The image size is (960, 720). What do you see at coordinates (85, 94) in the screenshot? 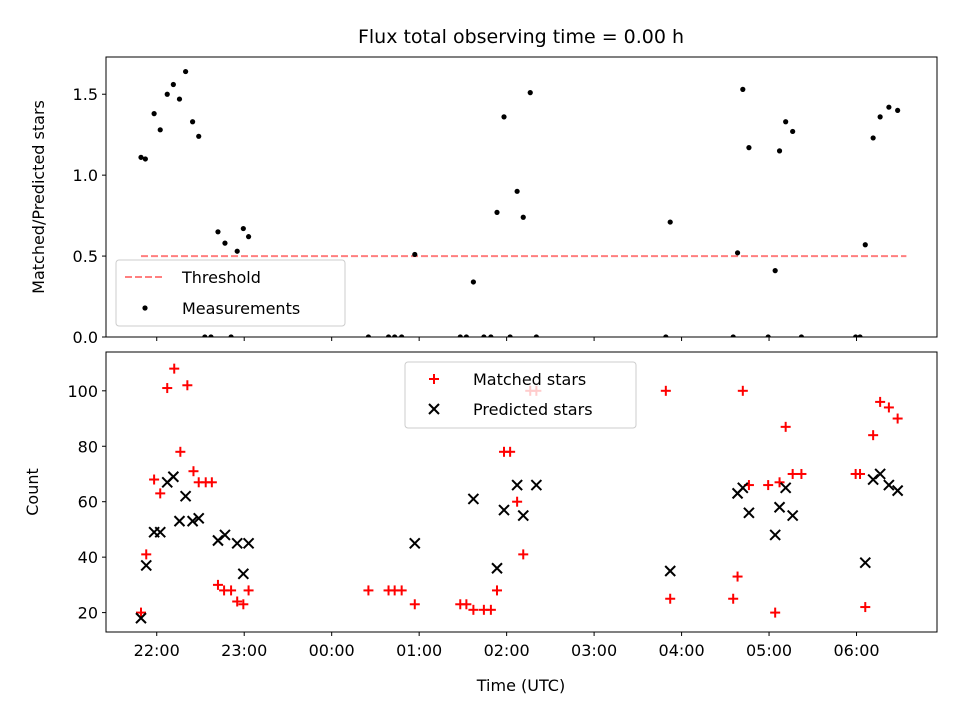
I see `top-y-tick-label: 1.5` at bounding box center [85, 94].